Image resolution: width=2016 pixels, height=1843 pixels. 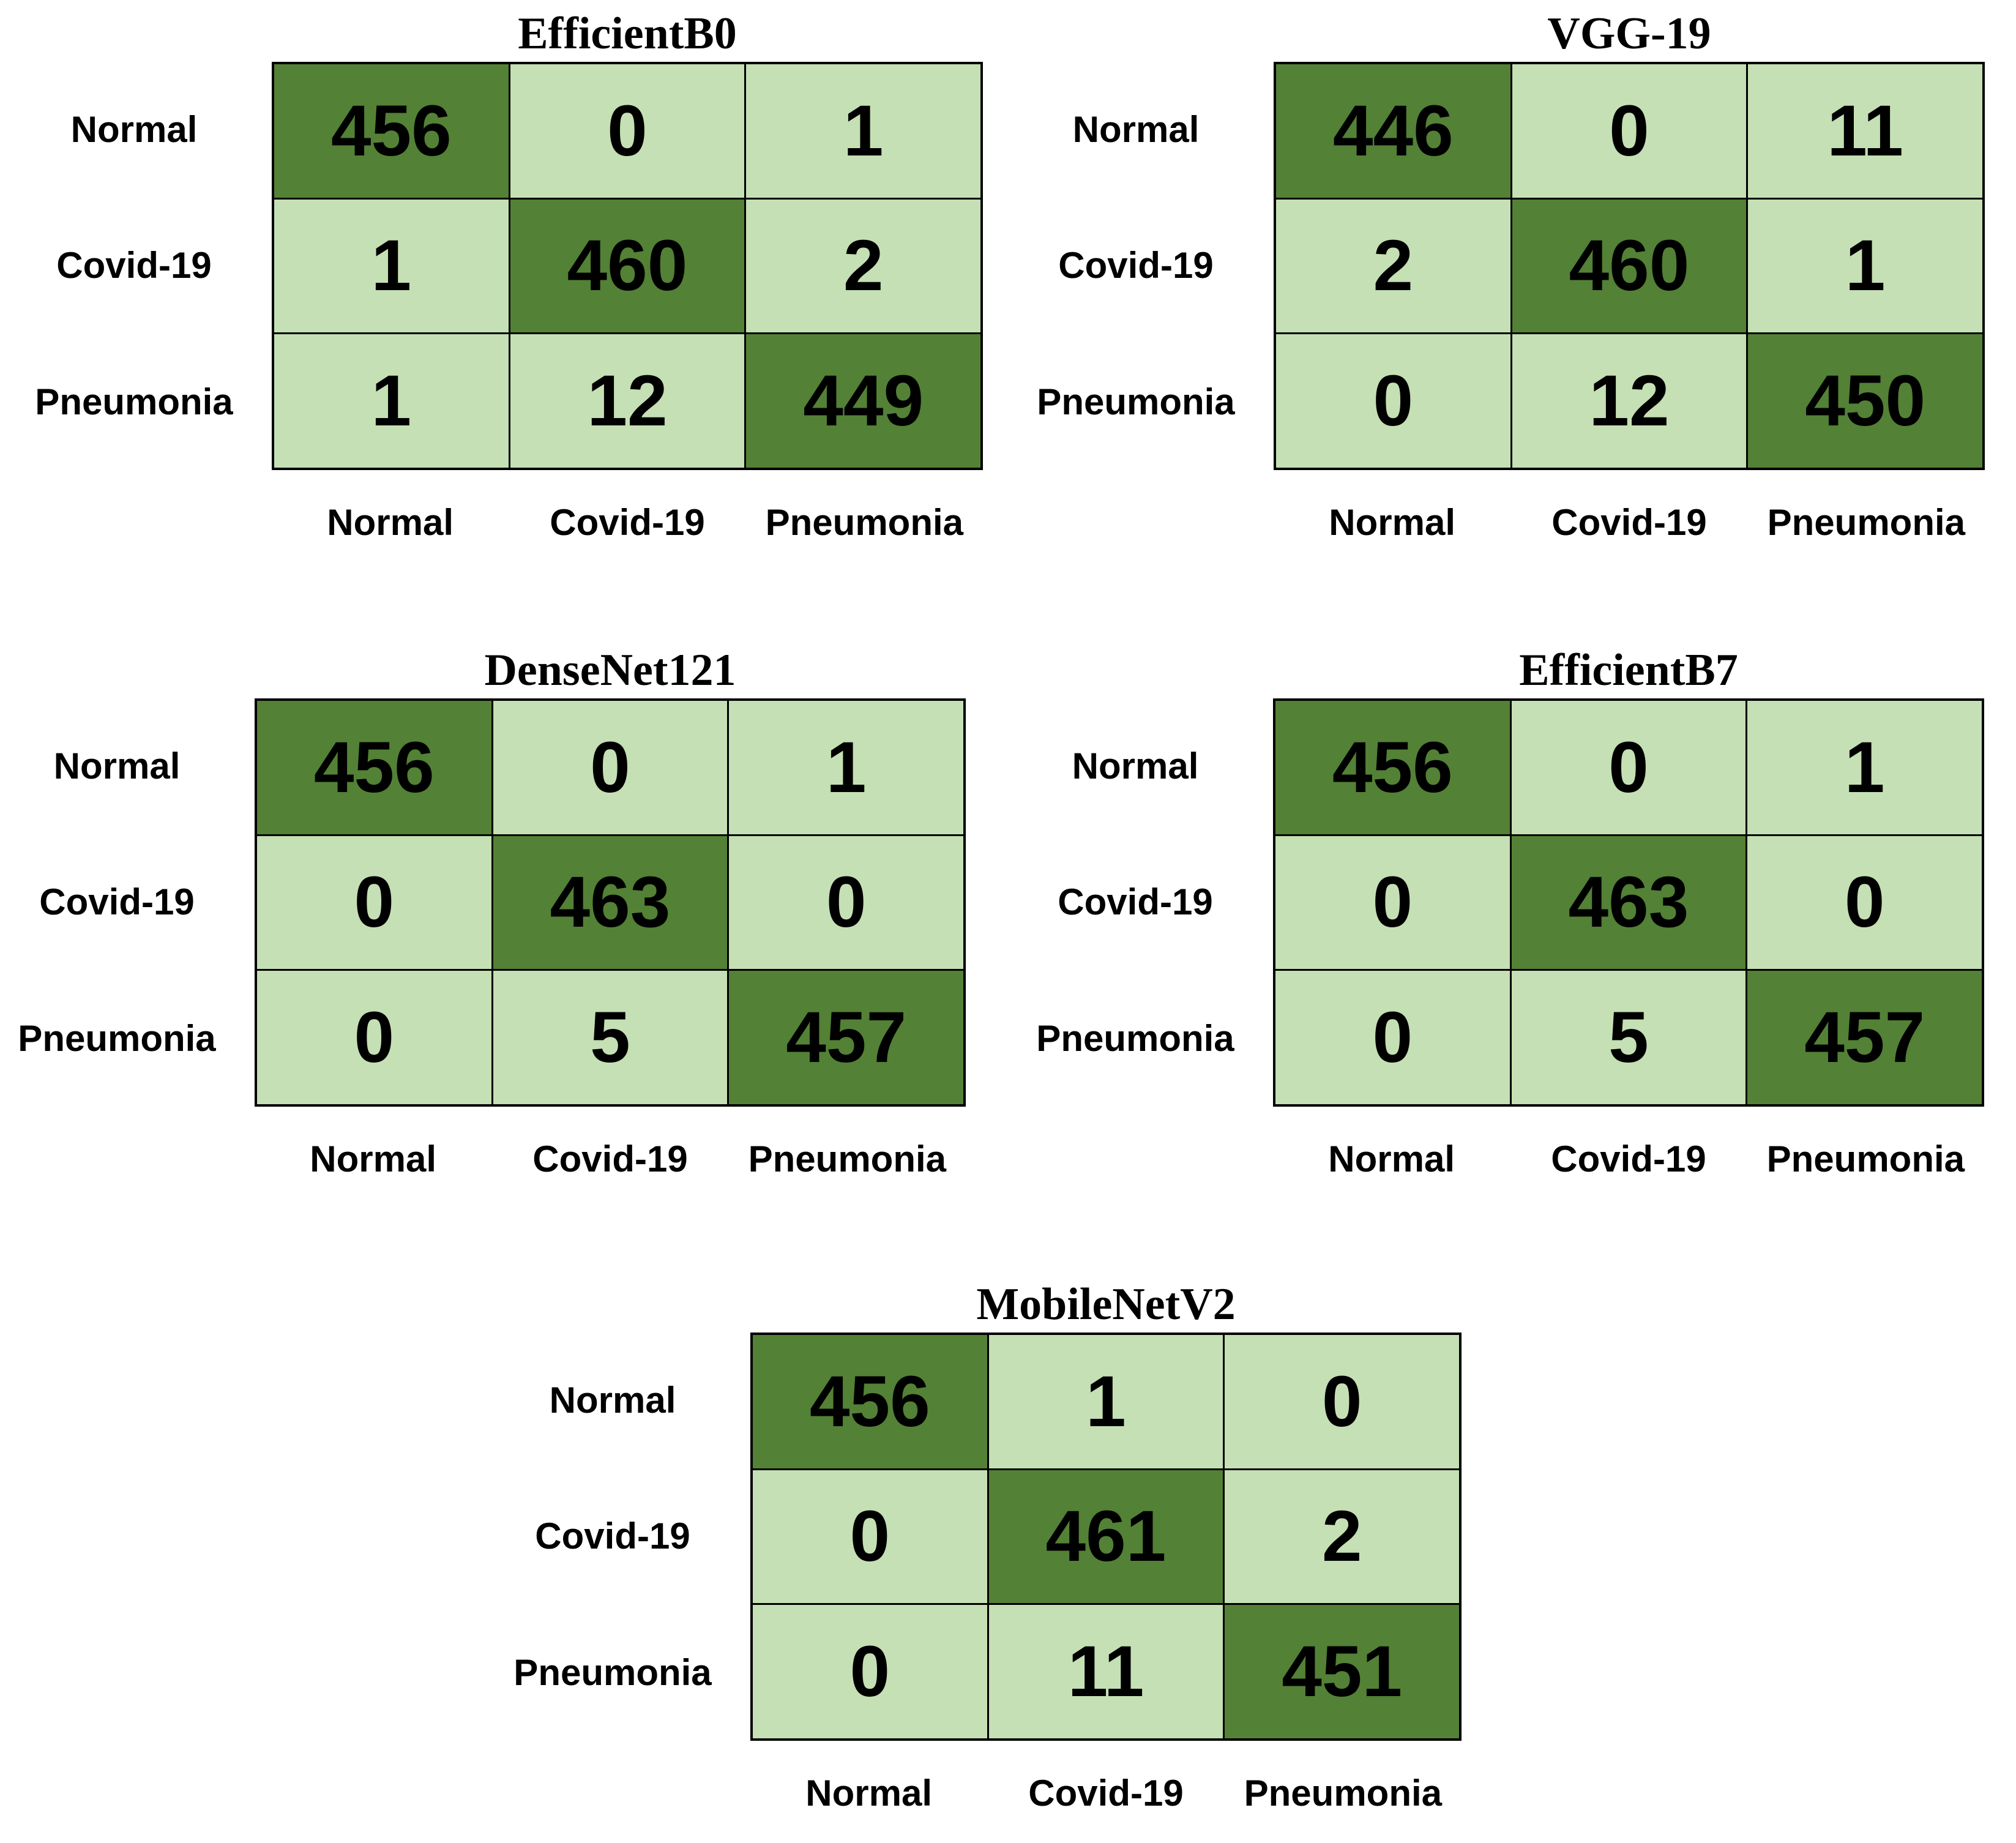 I want to click on matrix-cell: 461, so click(x=1105, y=1537).